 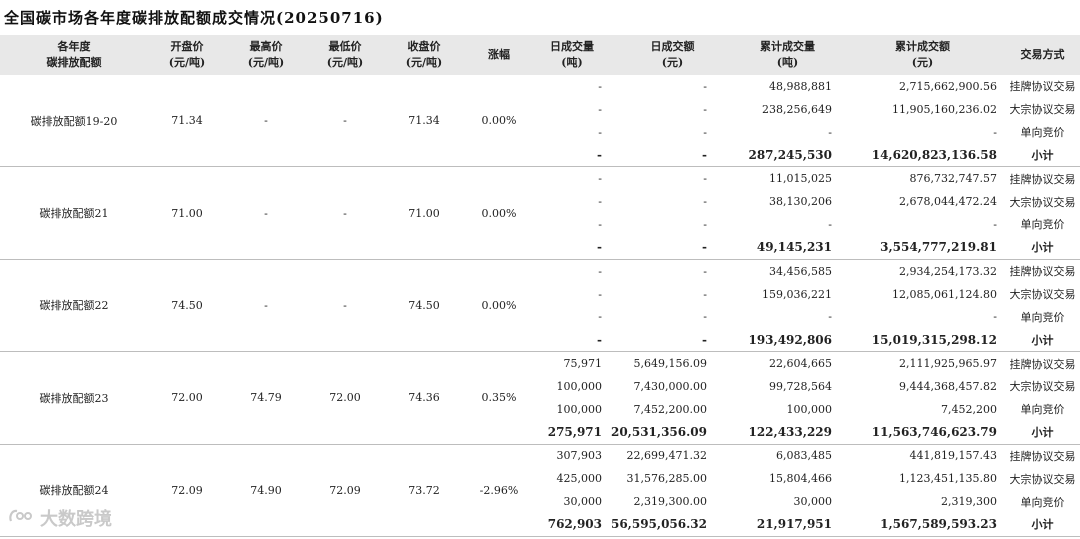 What do you see at coordinates (21, 518) in the screenshot?
I see `ellipsis-logo-icon` at bounding box center [21, 518].